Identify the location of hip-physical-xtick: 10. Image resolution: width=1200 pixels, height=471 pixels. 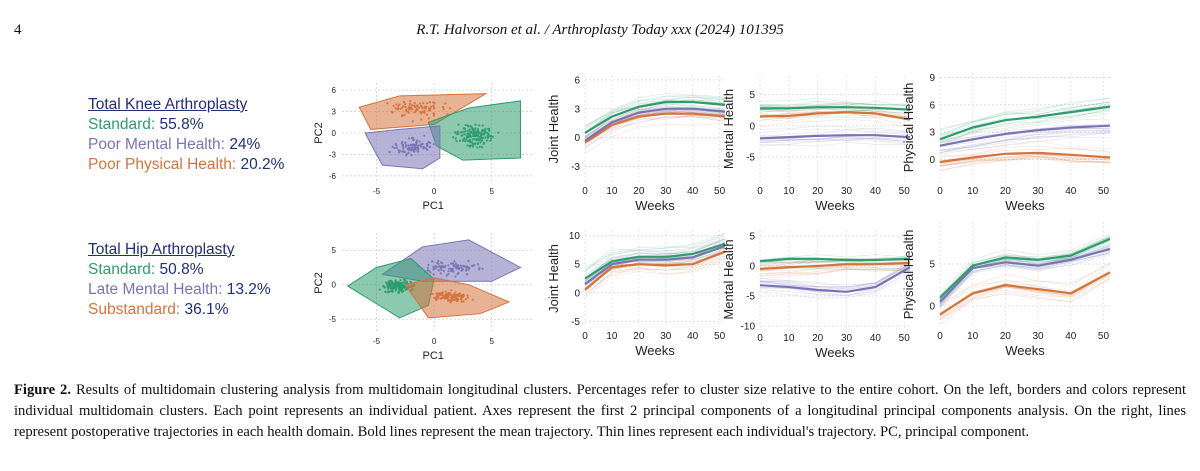
(973, 336).